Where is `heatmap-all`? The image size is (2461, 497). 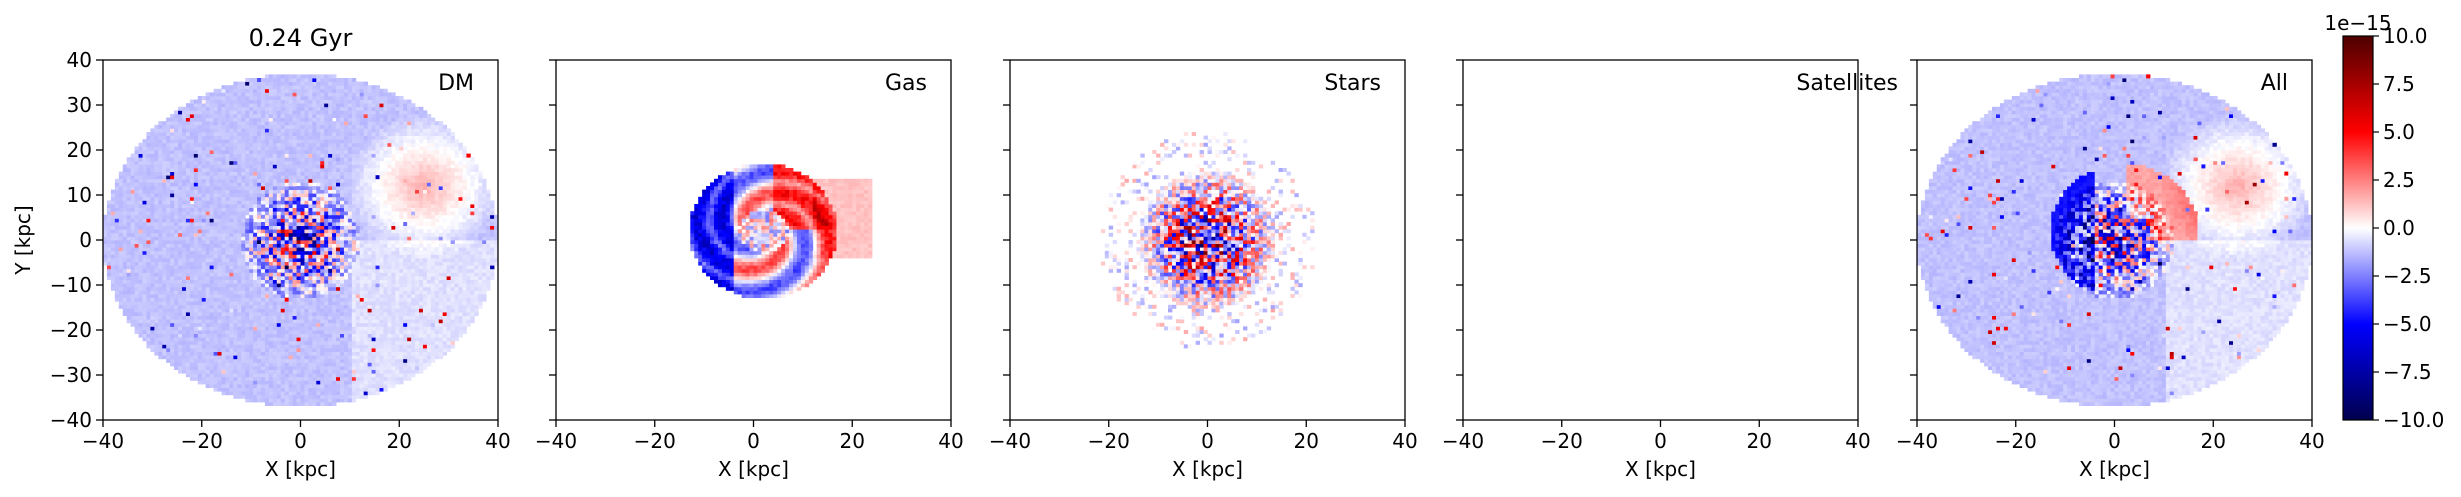
heatmap-all is located at coordinates (2115, 240).